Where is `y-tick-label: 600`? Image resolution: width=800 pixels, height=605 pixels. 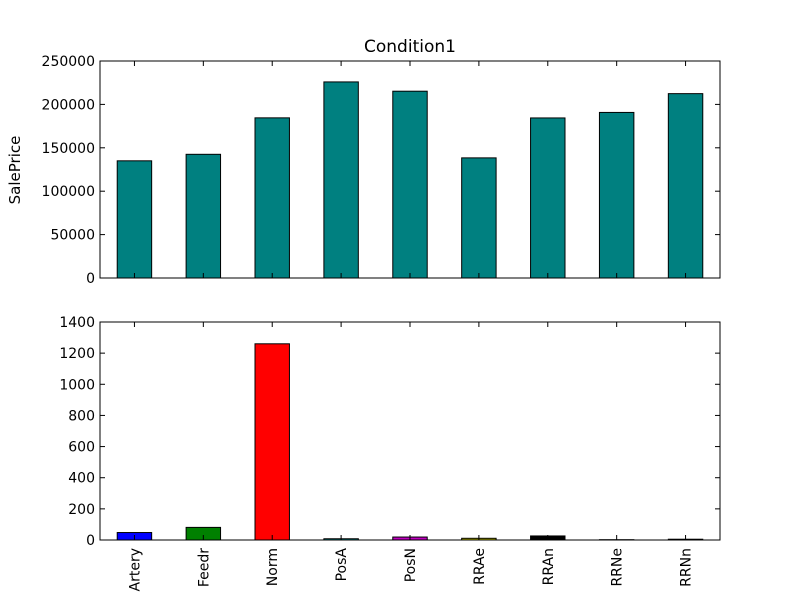
y-tick-label: 600 is located at coordinates (81, 448).